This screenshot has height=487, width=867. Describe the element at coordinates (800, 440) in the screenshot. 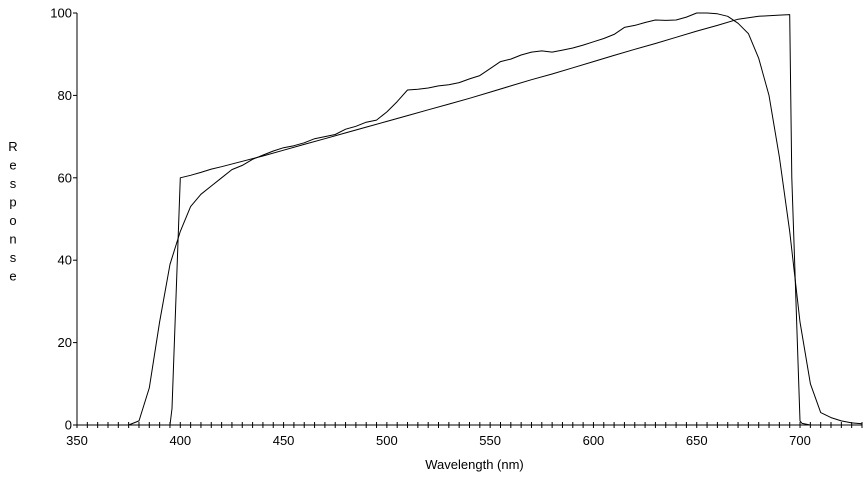

I see `x-tick-label: 700` at that location.